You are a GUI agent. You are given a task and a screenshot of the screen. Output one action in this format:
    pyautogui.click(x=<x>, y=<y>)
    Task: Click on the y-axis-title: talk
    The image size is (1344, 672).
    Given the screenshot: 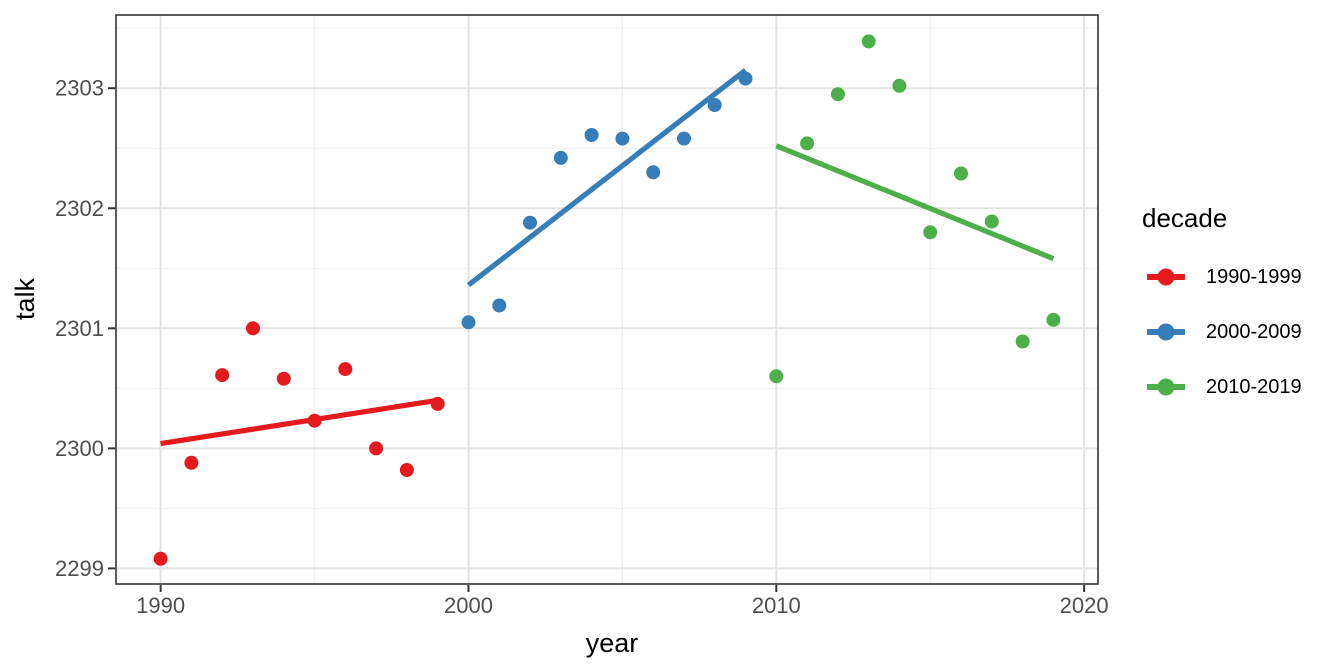 What is the action you would take?
    pyautogui.click(x=25, y=298)
    